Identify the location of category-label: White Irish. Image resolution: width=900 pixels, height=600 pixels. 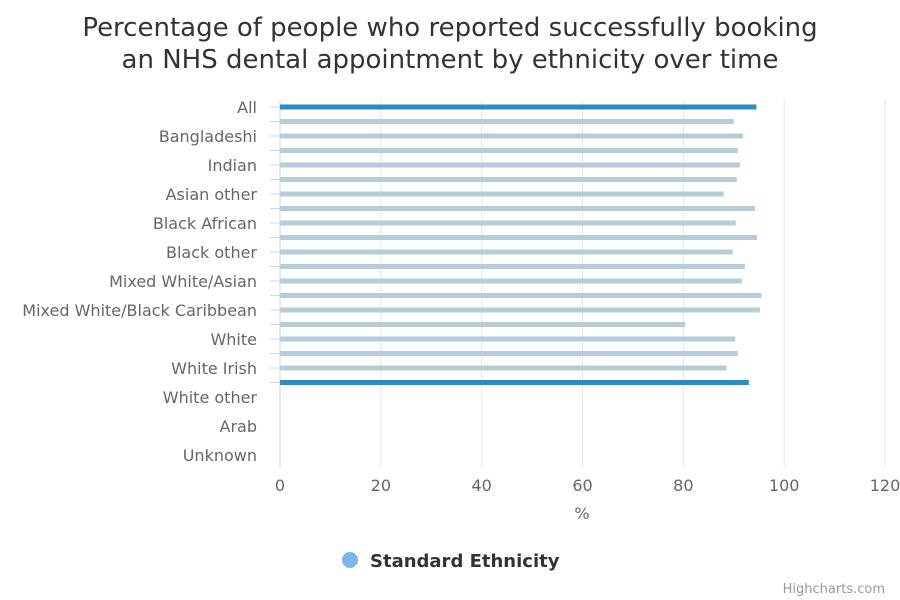
(214, 368).